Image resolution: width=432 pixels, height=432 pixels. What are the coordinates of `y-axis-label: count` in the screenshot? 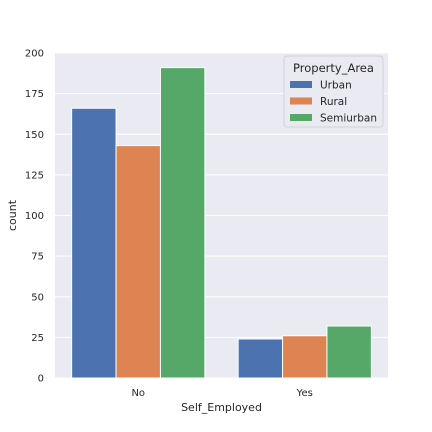 It's located at (12, 215).